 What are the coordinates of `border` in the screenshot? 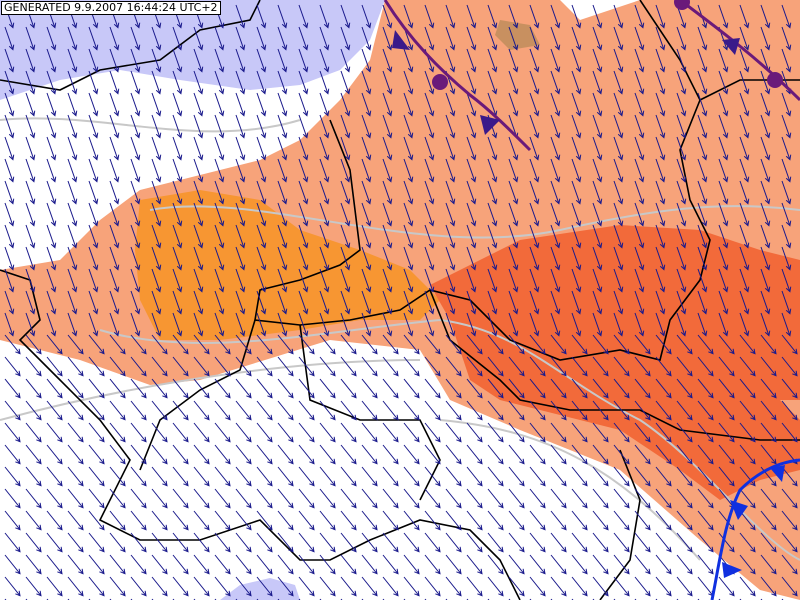 It's located at (620, 524).